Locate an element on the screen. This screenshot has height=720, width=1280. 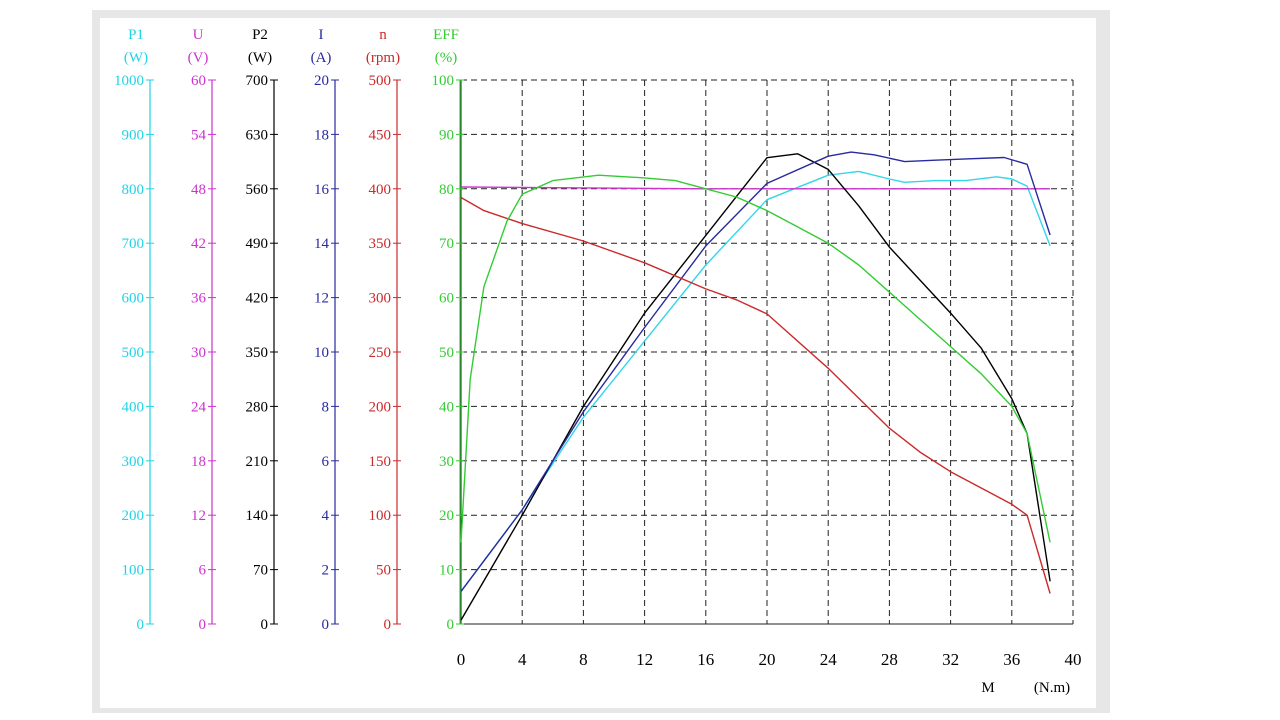
y-tick-label: 42 is located at coordinates (198, 244).